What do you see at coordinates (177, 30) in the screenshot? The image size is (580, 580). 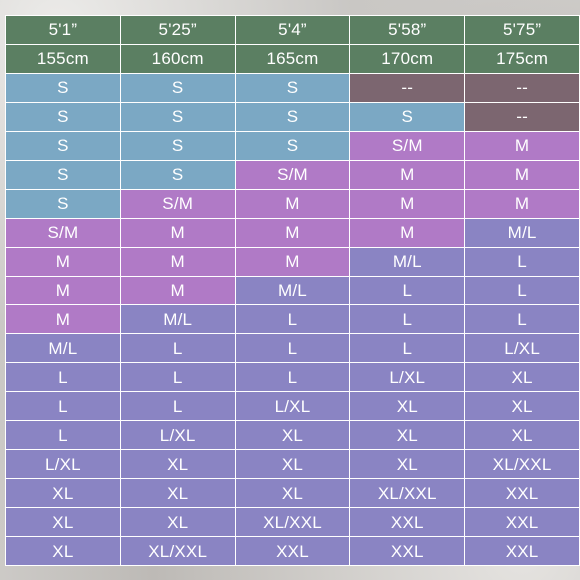 I see `header-height-ft: 5'25”` at bounding box center [177, 30].